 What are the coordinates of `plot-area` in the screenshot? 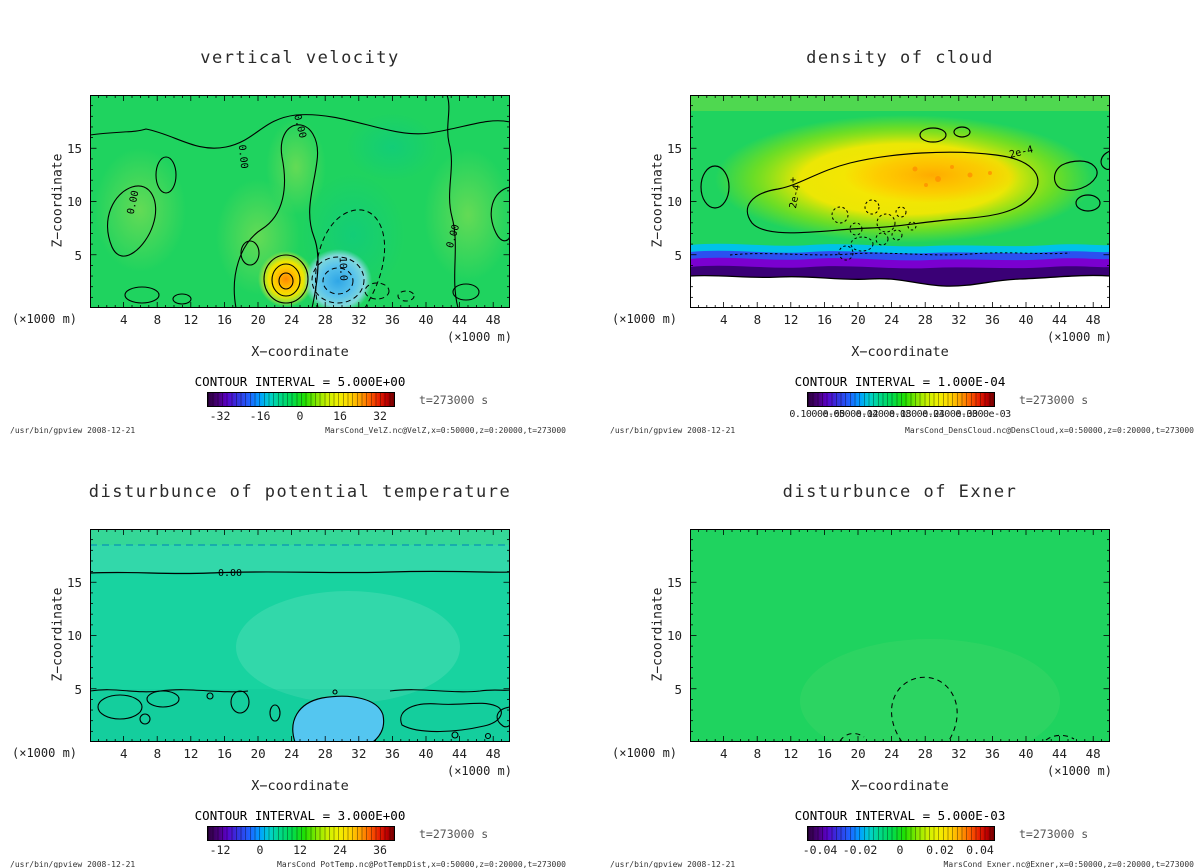 It's located at (900, 635).